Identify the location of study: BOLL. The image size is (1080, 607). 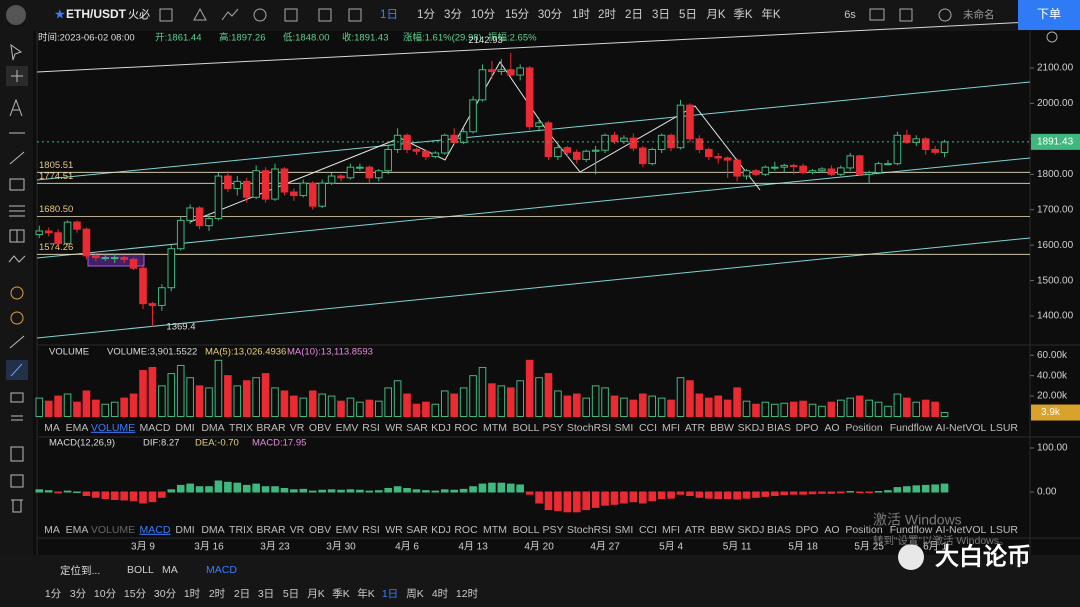
(140, 570).